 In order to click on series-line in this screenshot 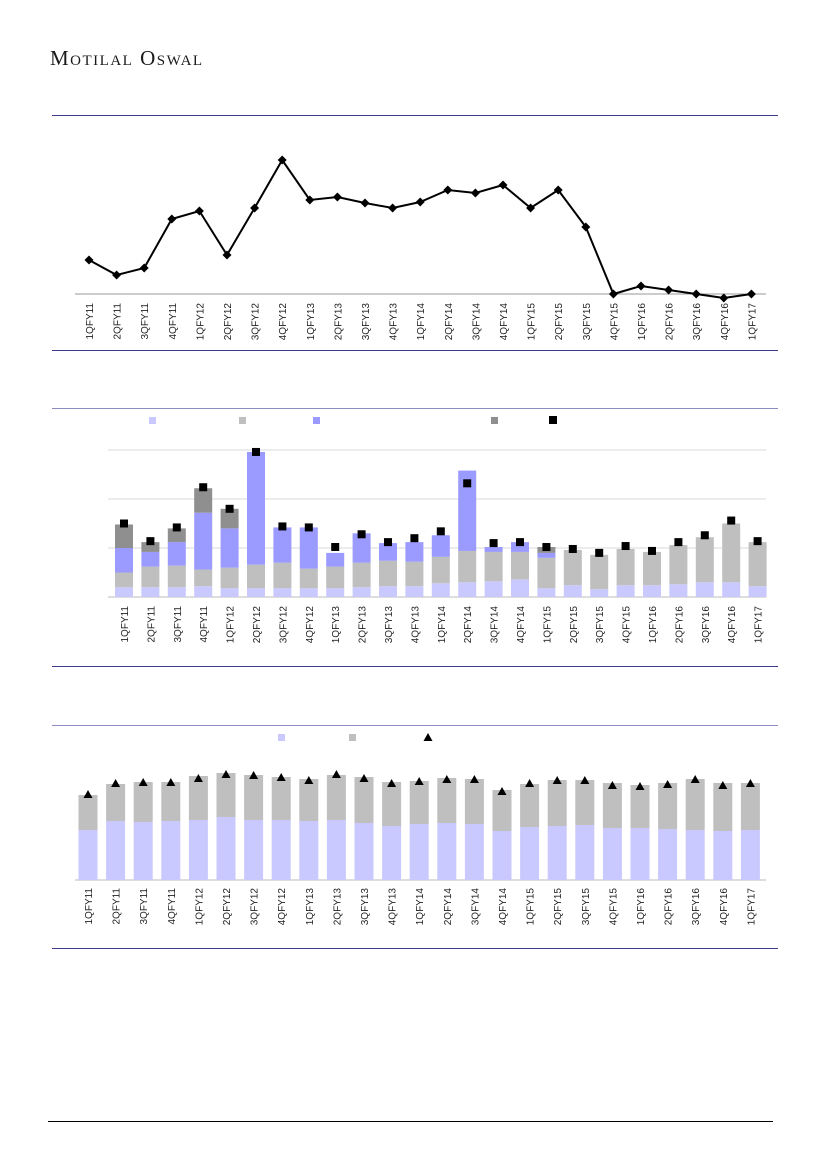, I will do `click(420, 229)`.